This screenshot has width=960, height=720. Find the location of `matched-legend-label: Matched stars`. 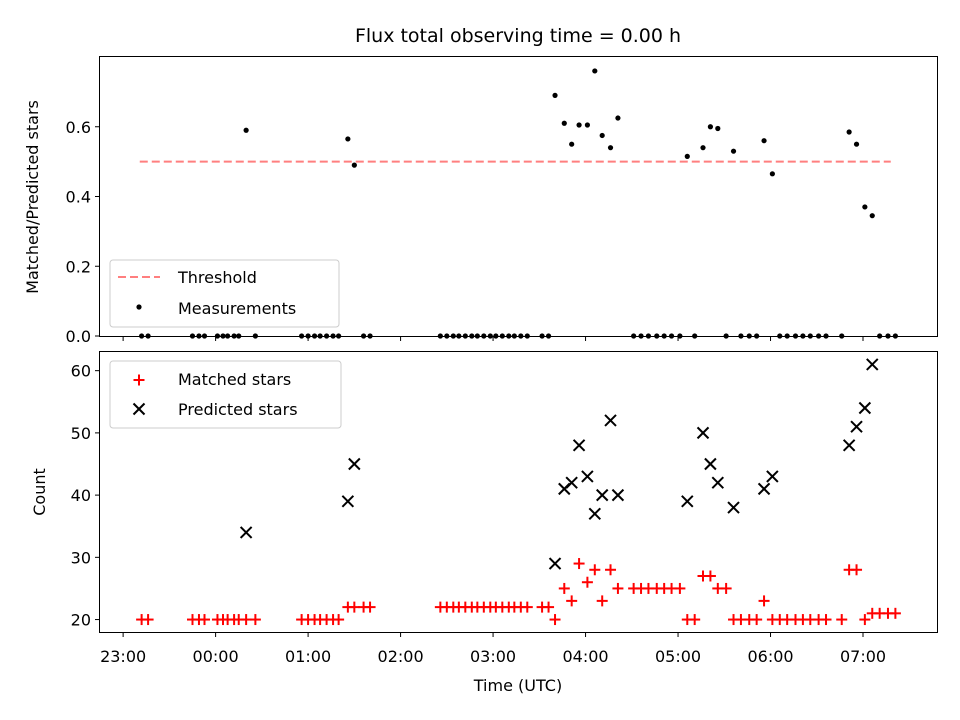

matched-legend-label: Matched stars is located at coordinates (234, 379).